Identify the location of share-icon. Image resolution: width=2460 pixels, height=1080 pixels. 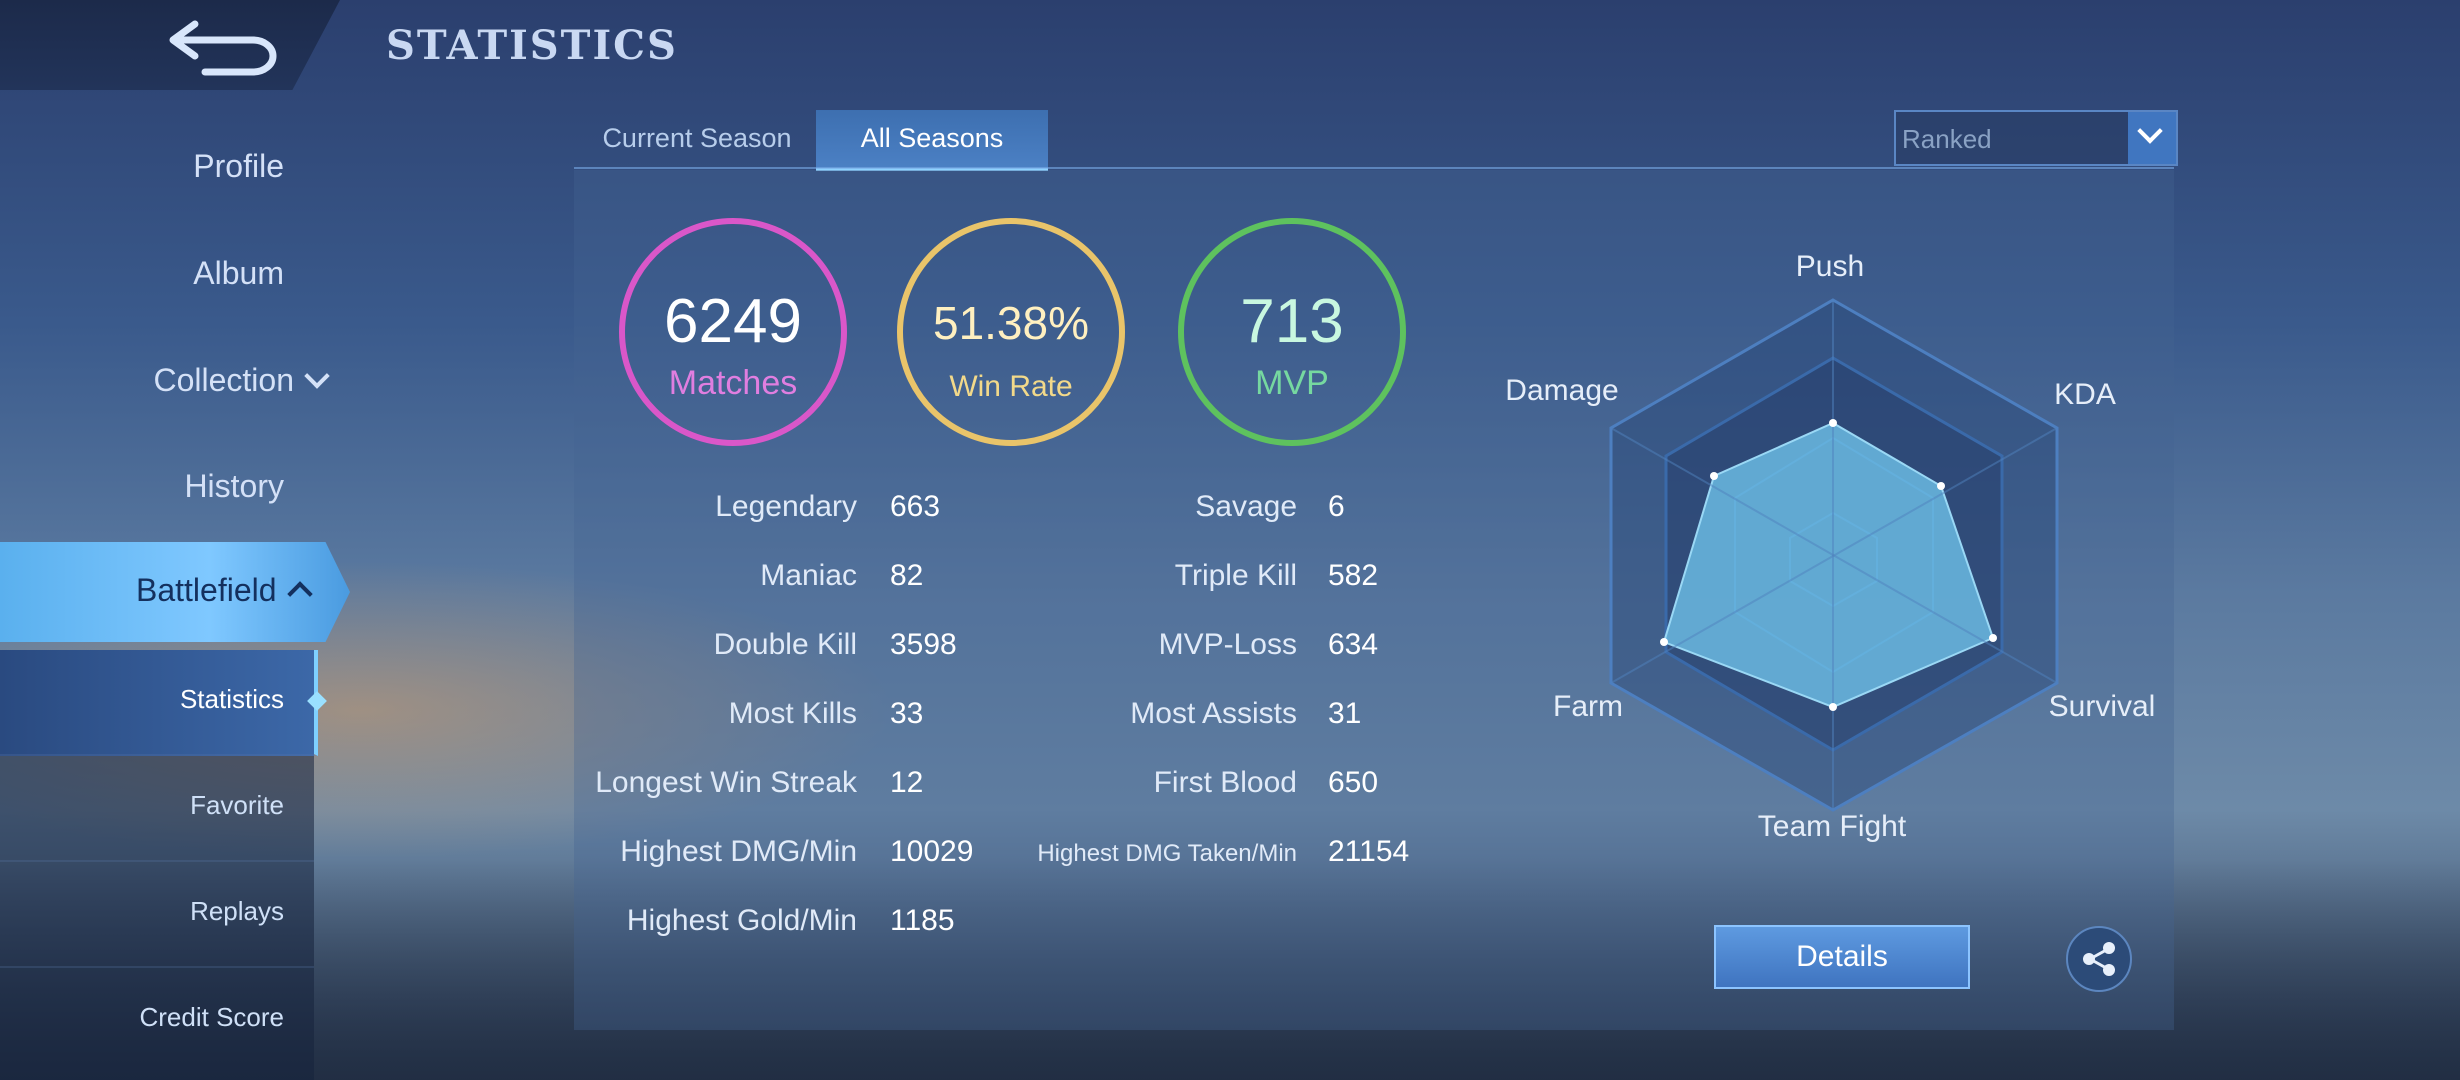
(2099, 959).